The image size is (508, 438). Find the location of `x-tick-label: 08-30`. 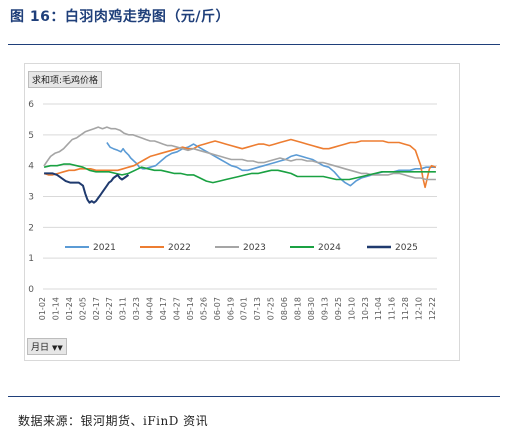

x-tick-label: 08-30 is located at coordinates (311, 308).